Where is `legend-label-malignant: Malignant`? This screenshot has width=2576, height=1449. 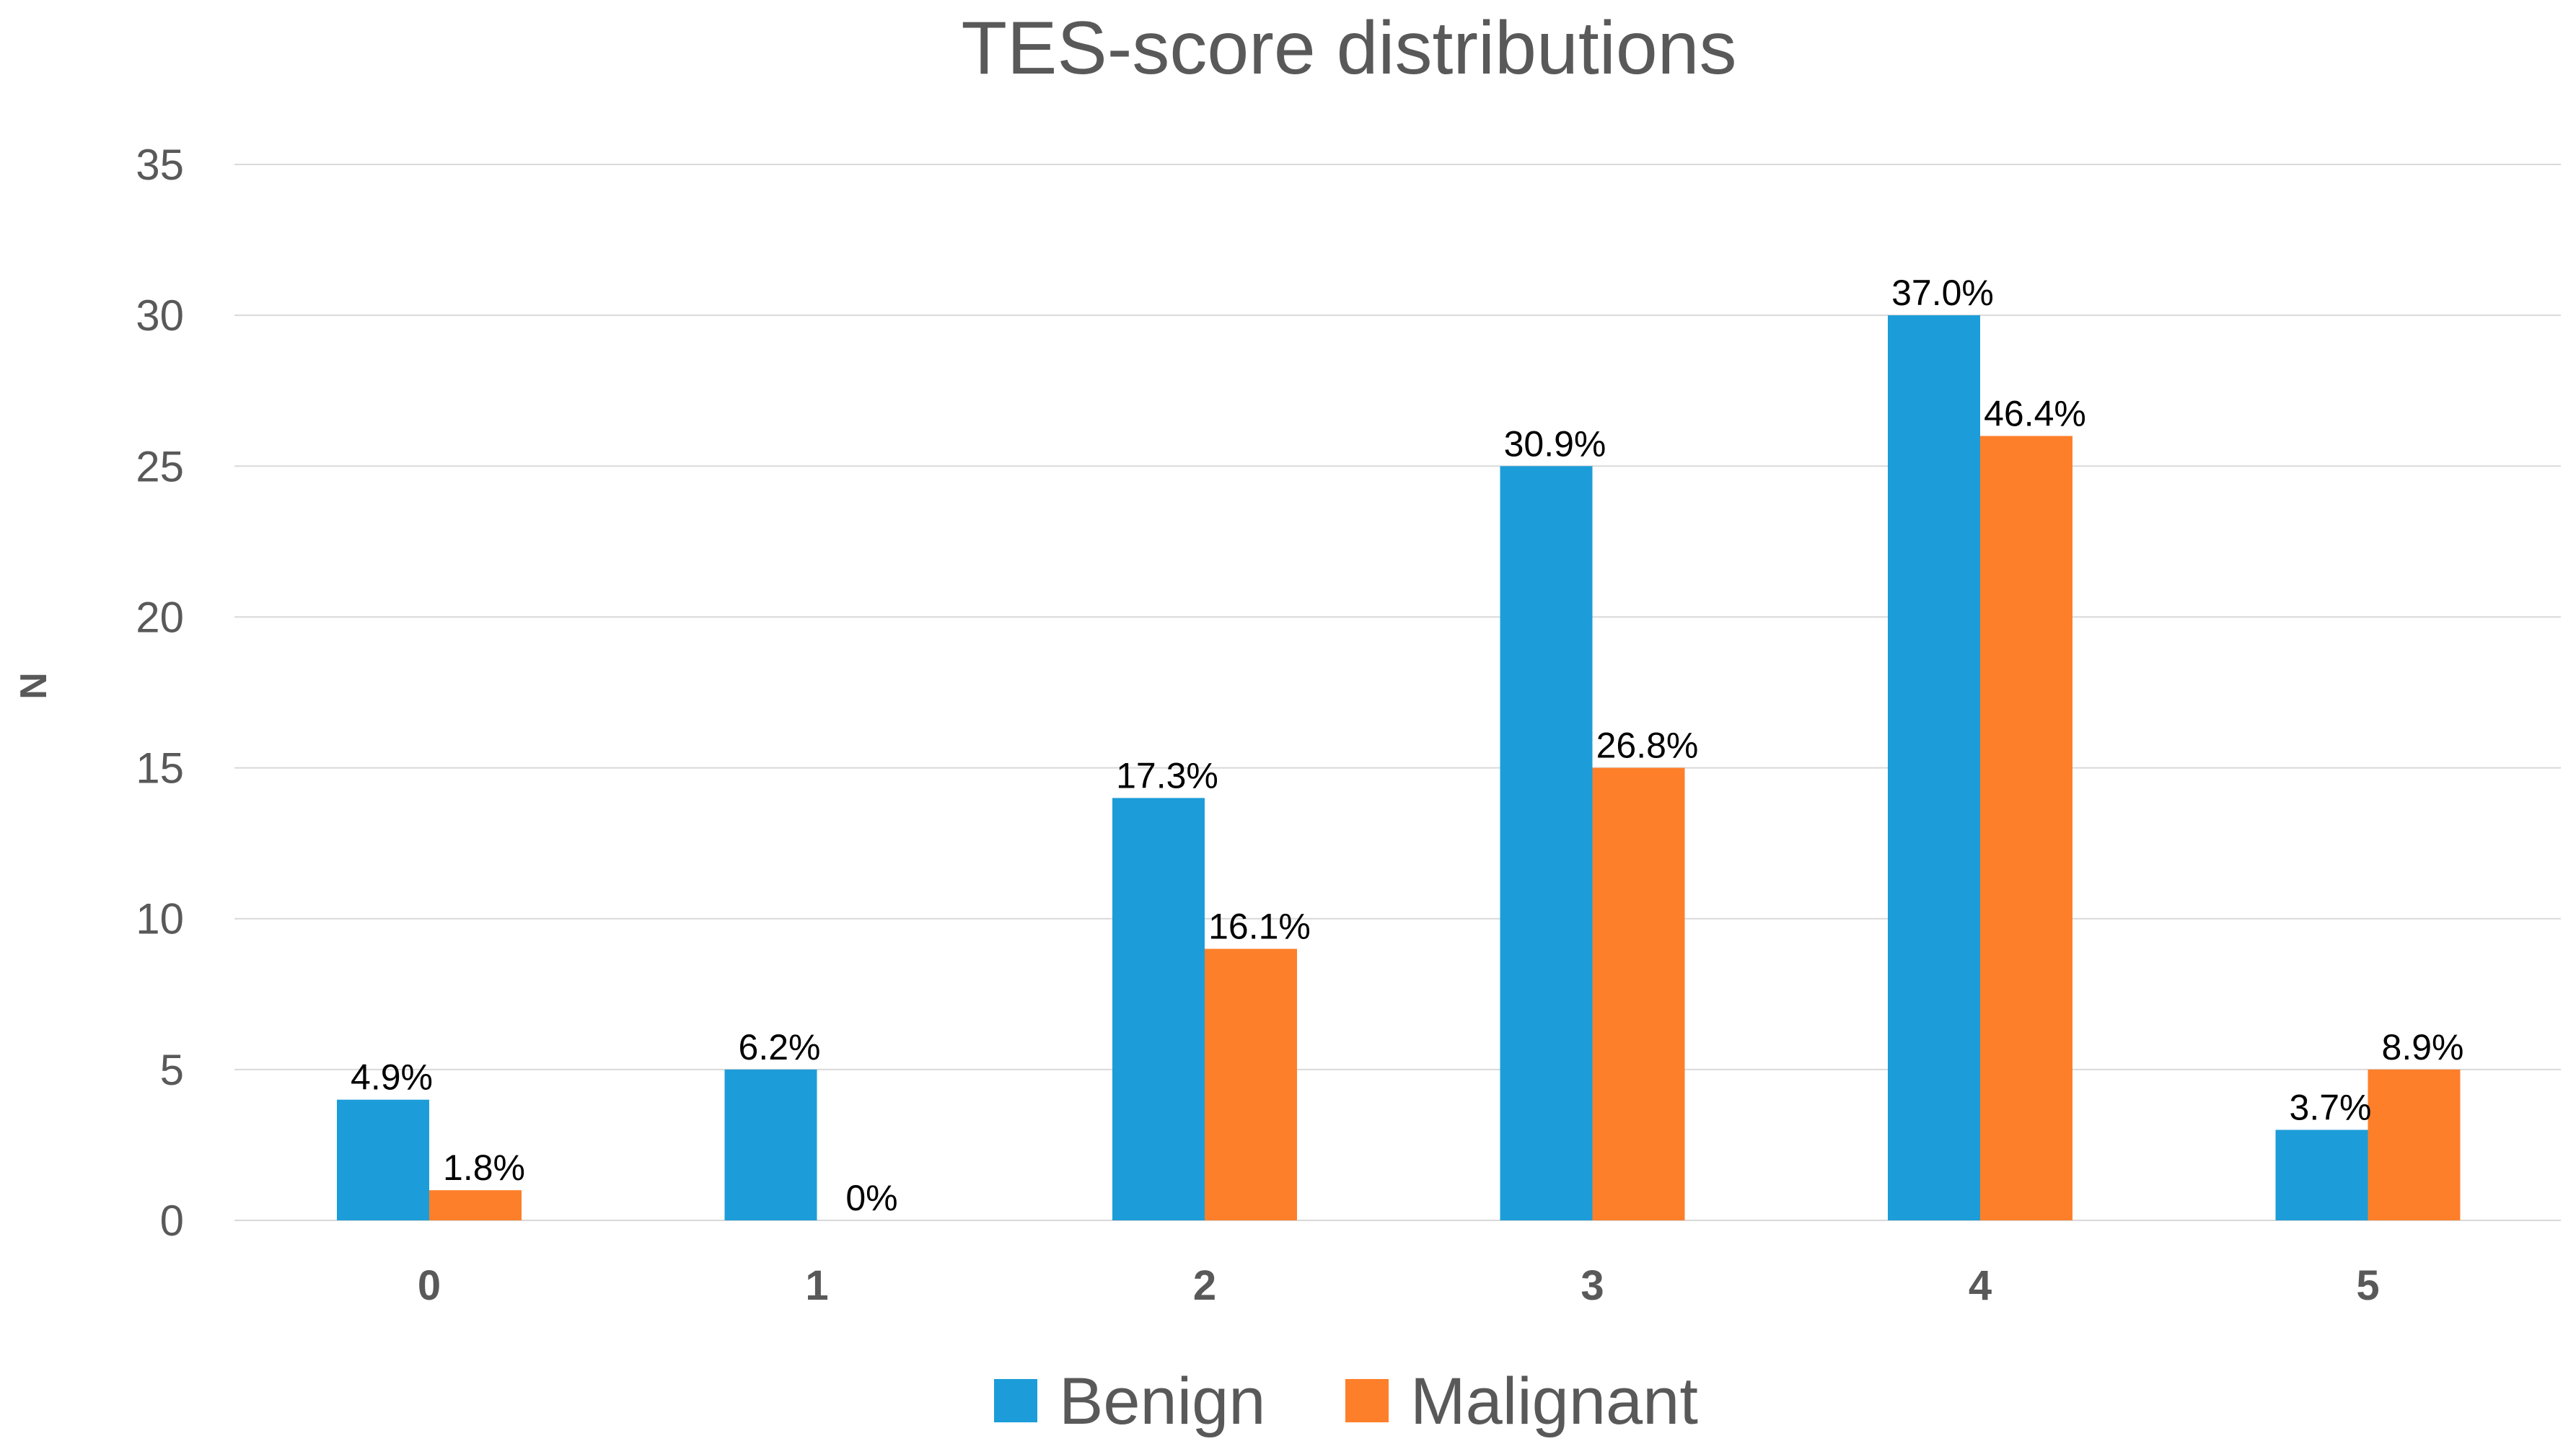 legend-label-malignant: Malignant is located at coordinates (1554, 1401).